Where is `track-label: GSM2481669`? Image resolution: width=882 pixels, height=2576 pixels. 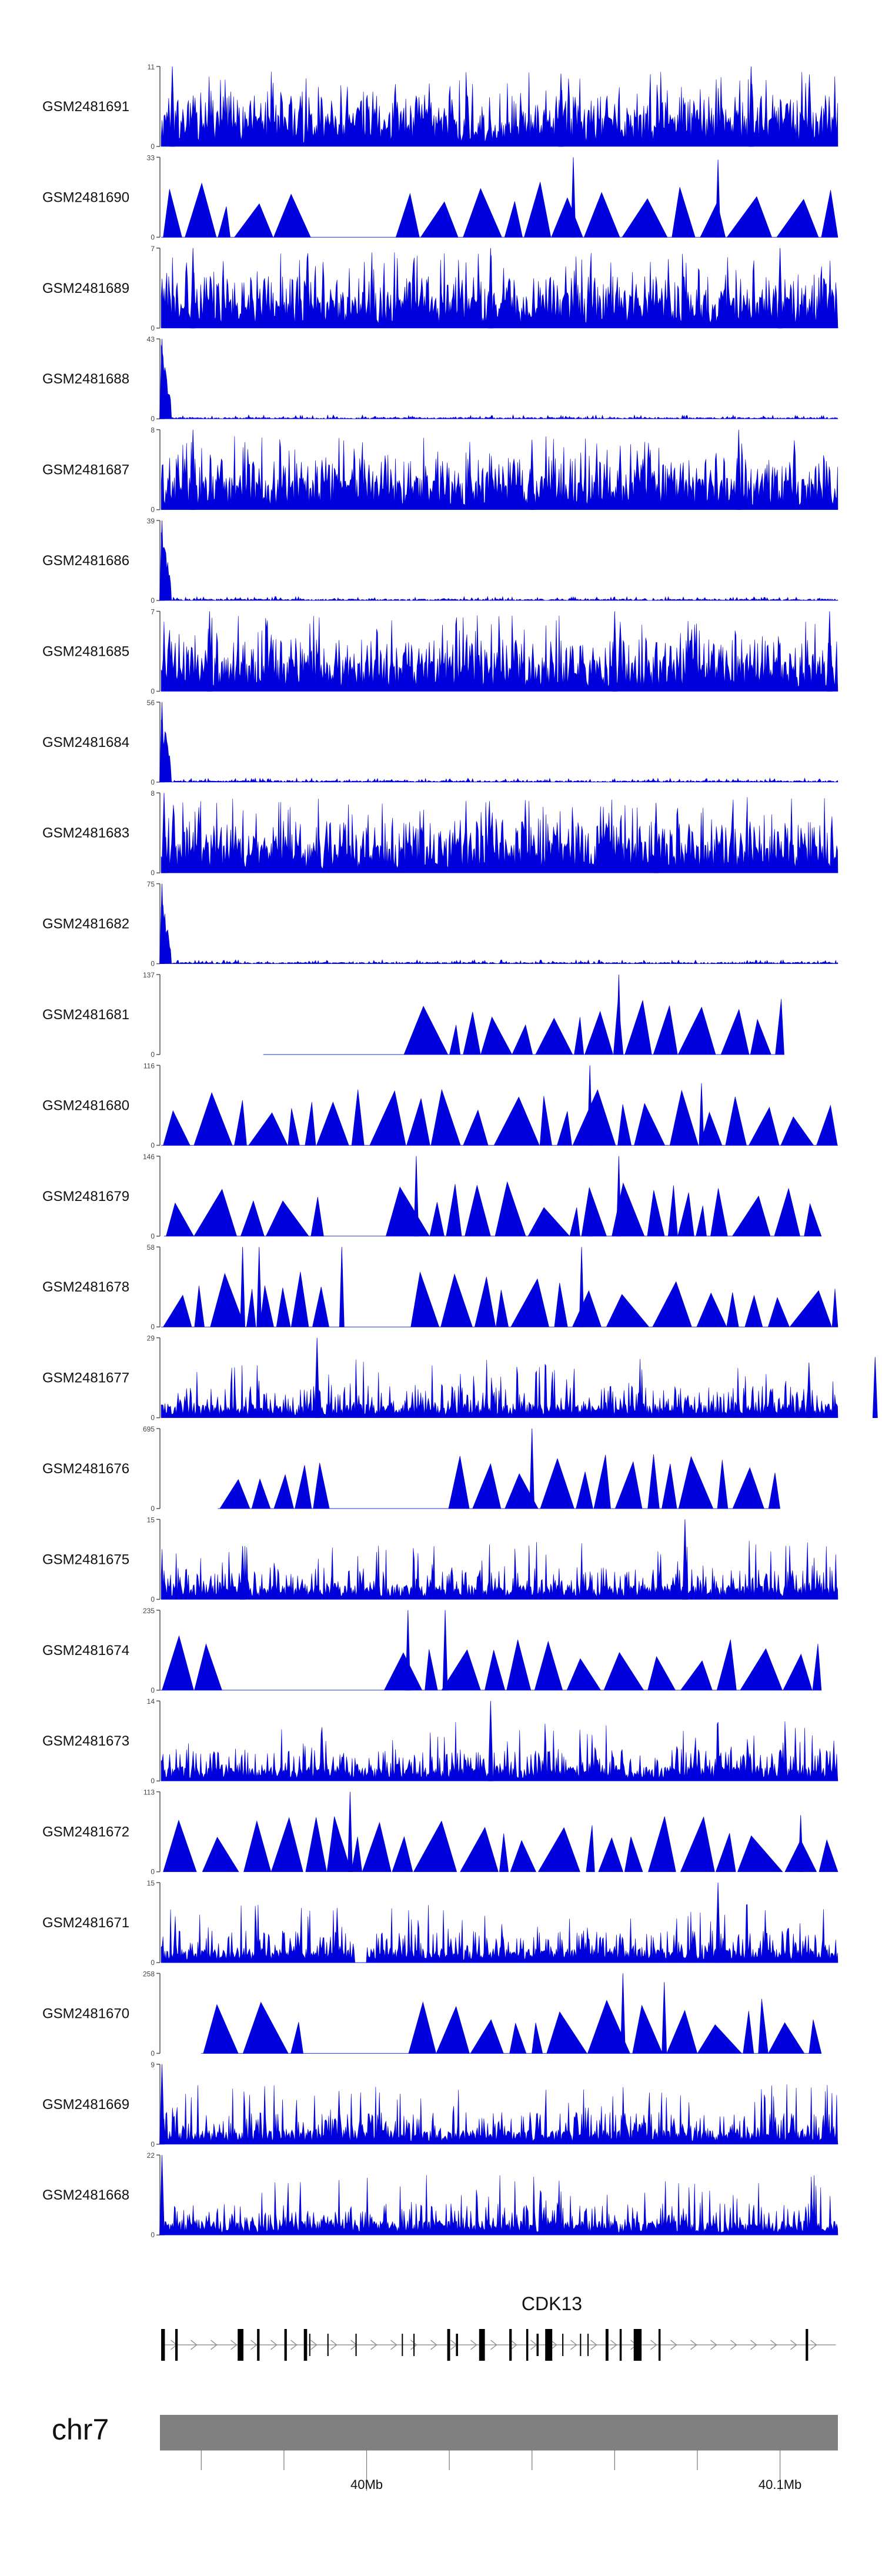 track-label: GSM2481669 is located at coordinates (85, 2105).